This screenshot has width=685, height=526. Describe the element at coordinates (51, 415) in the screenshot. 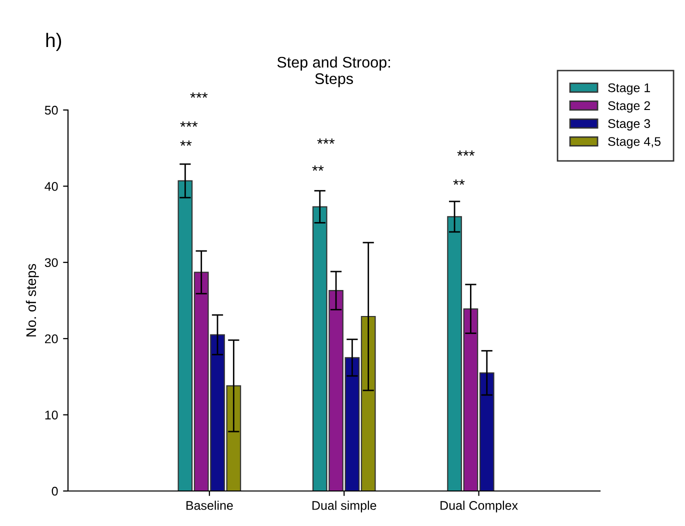

I see `y-tick-label: 10` at that location.